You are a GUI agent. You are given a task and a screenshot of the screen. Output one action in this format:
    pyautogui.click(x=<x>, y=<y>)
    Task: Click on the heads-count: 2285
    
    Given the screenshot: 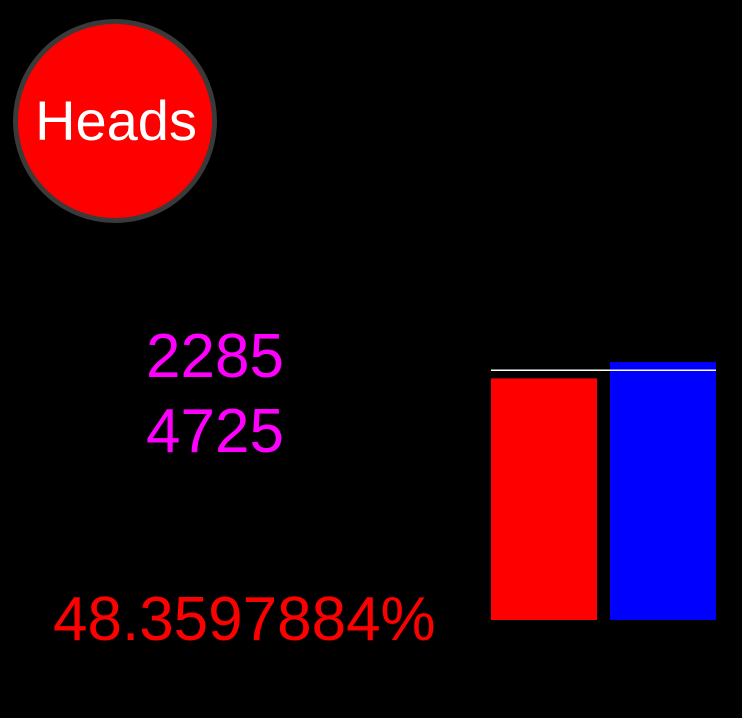 What is the action you would take?
    pyautogui.click(x=215, y=356)
    